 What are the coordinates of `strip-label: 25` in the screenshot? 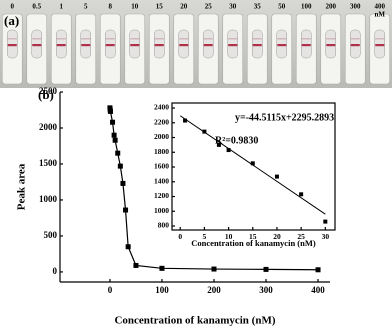 It's located at (209, 7).